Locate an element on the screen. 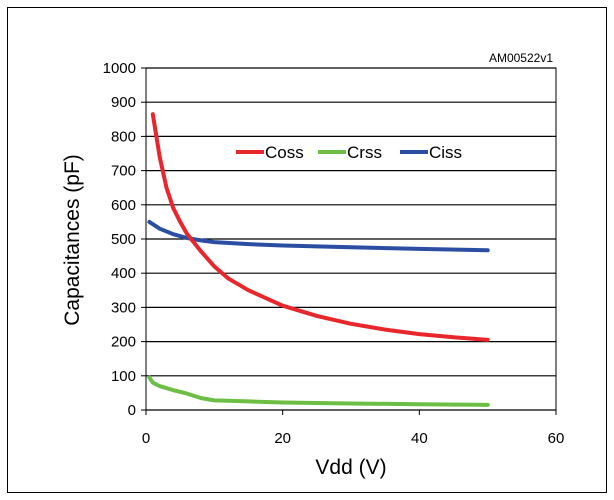  y-tick-label-100: 100 is located at coordinates (123, 376).